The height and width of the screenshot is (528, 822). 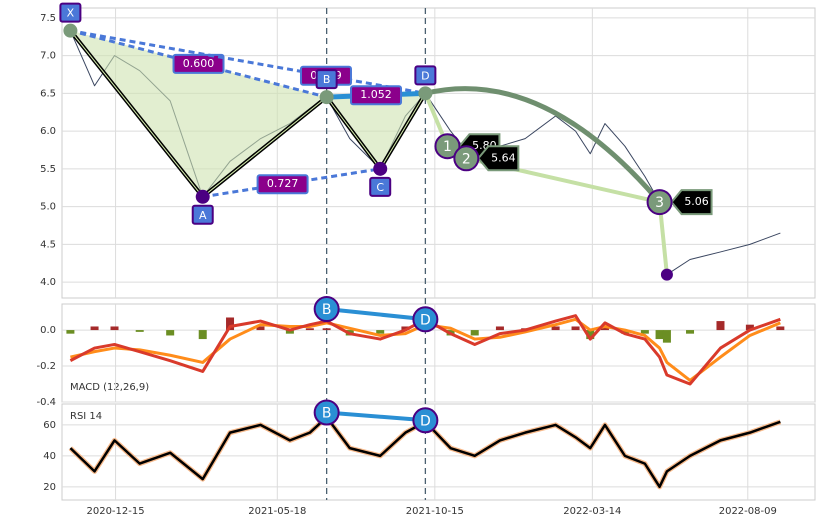 What do you see at coordinates (425, 452) in the screenshot?
I see `rsi-line` at bounding box center [425, 452].